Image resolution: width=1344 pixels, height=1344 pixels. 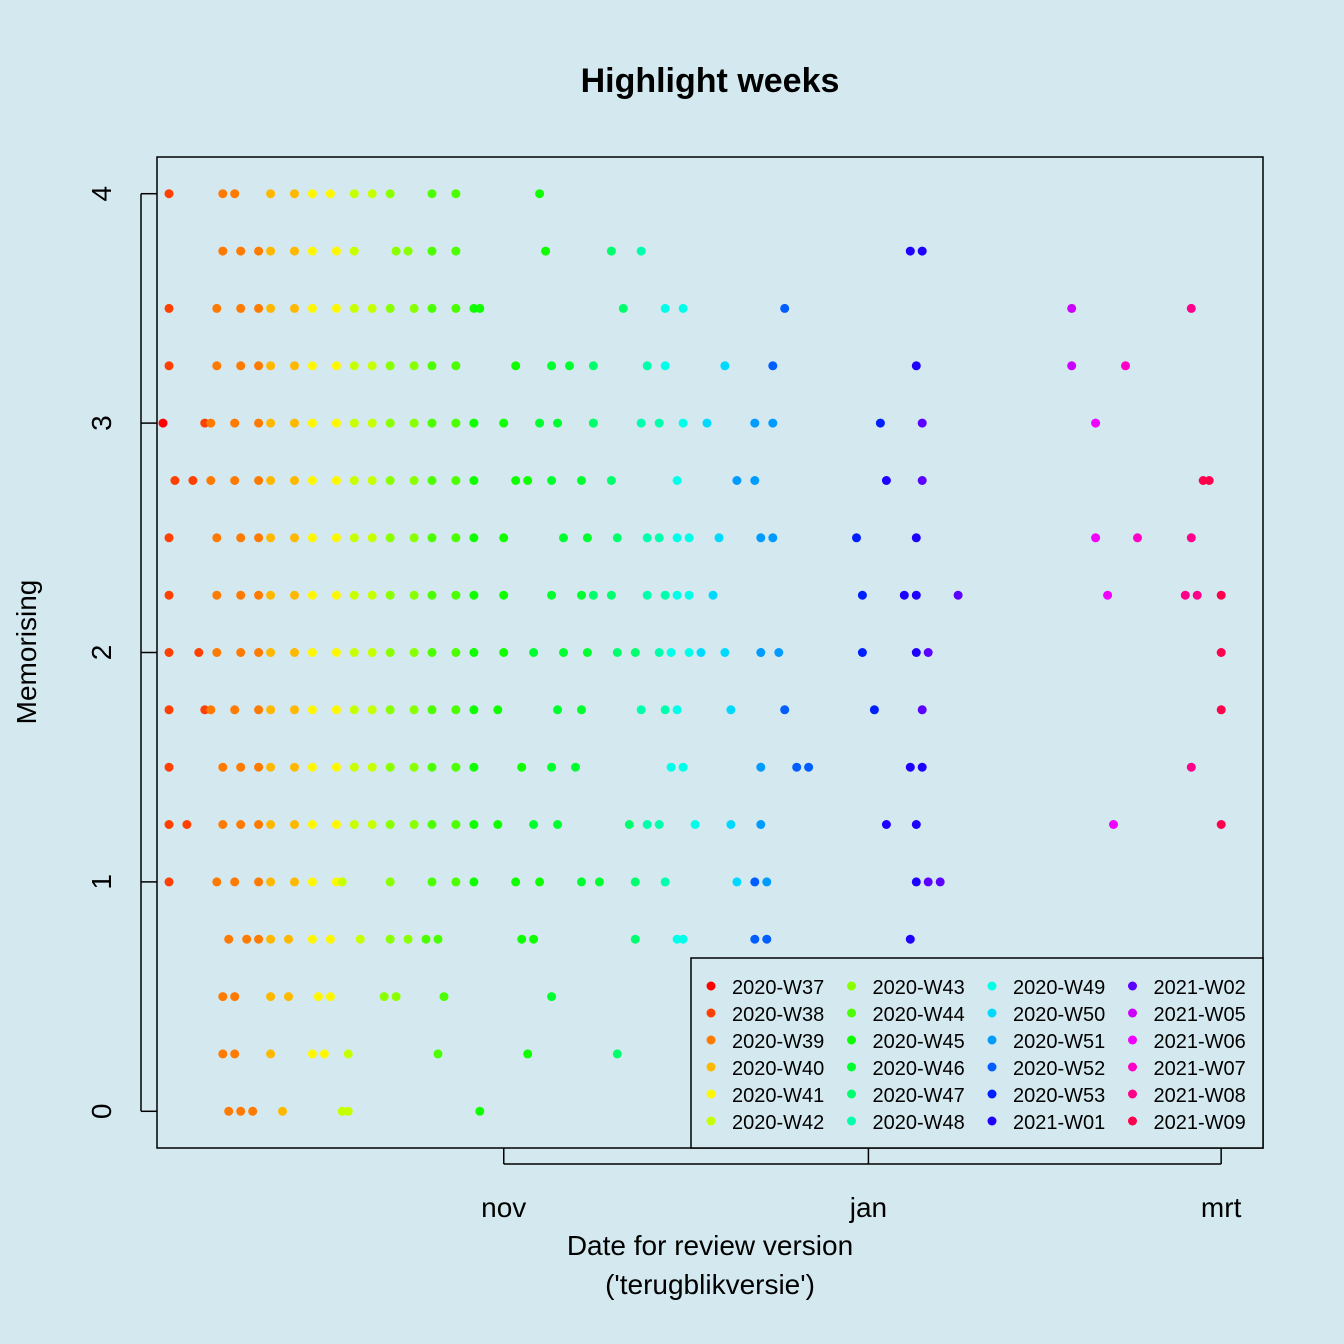 I want to click on y-axis-label: Memorising, so click(x=26, y=652).